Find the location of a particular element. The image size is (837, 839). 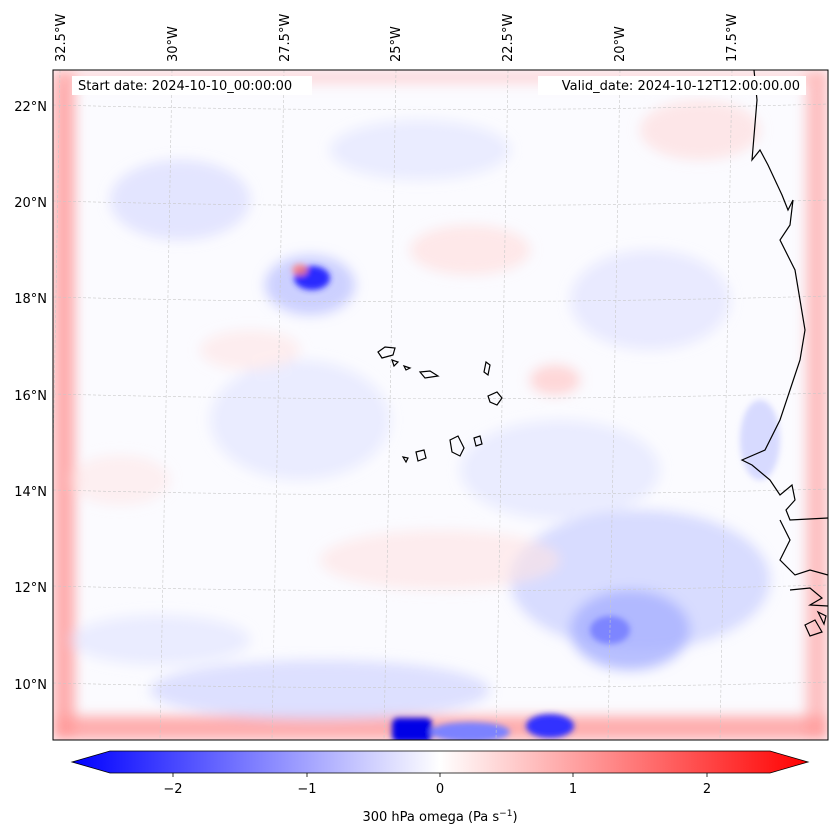

start-date-label: Start date: 2024-10-10_00:00:00 is located at coordinates (185, 86).